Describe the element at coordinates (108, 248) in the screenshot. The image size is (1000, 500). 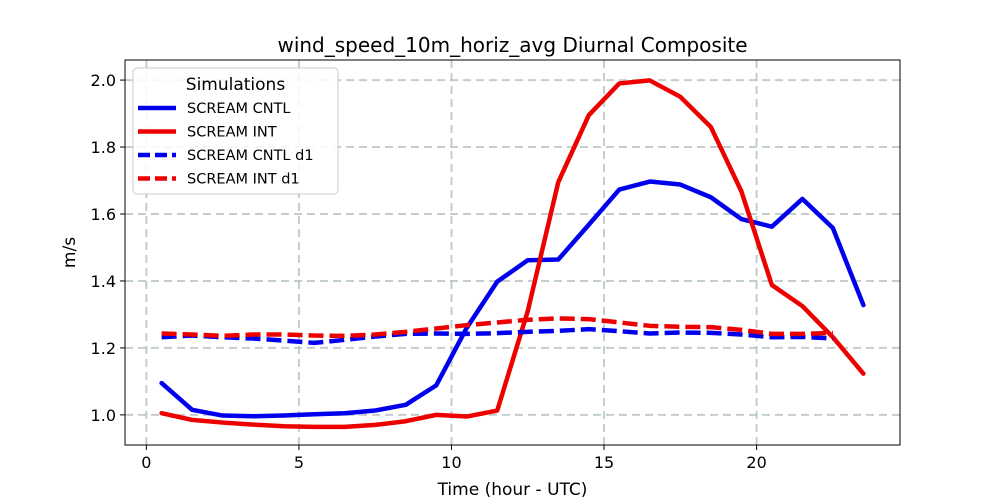
I see `y-axis-ticks: 1.0 1.2 1.4 1.6 1.8 2.0` at that location.